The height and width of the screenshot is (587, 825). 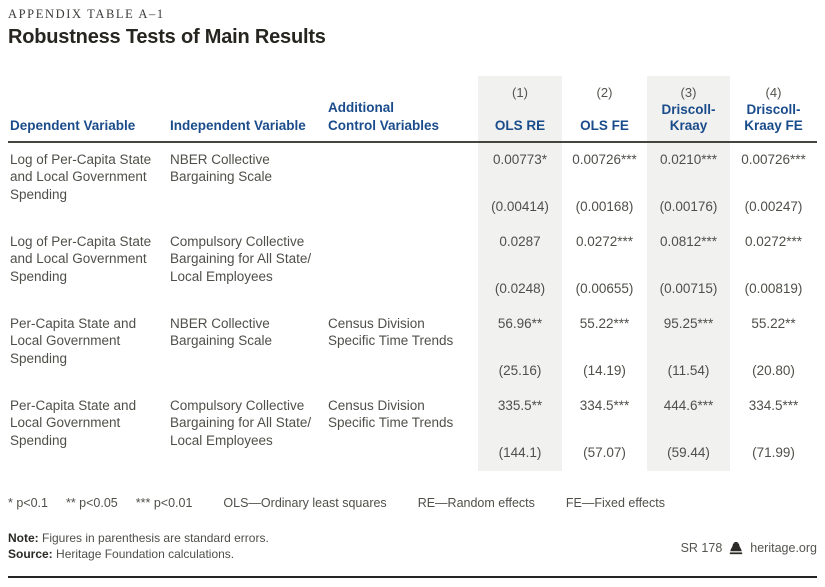 I want to click on standard-error: (0.00819), so click(x=773, y=288).